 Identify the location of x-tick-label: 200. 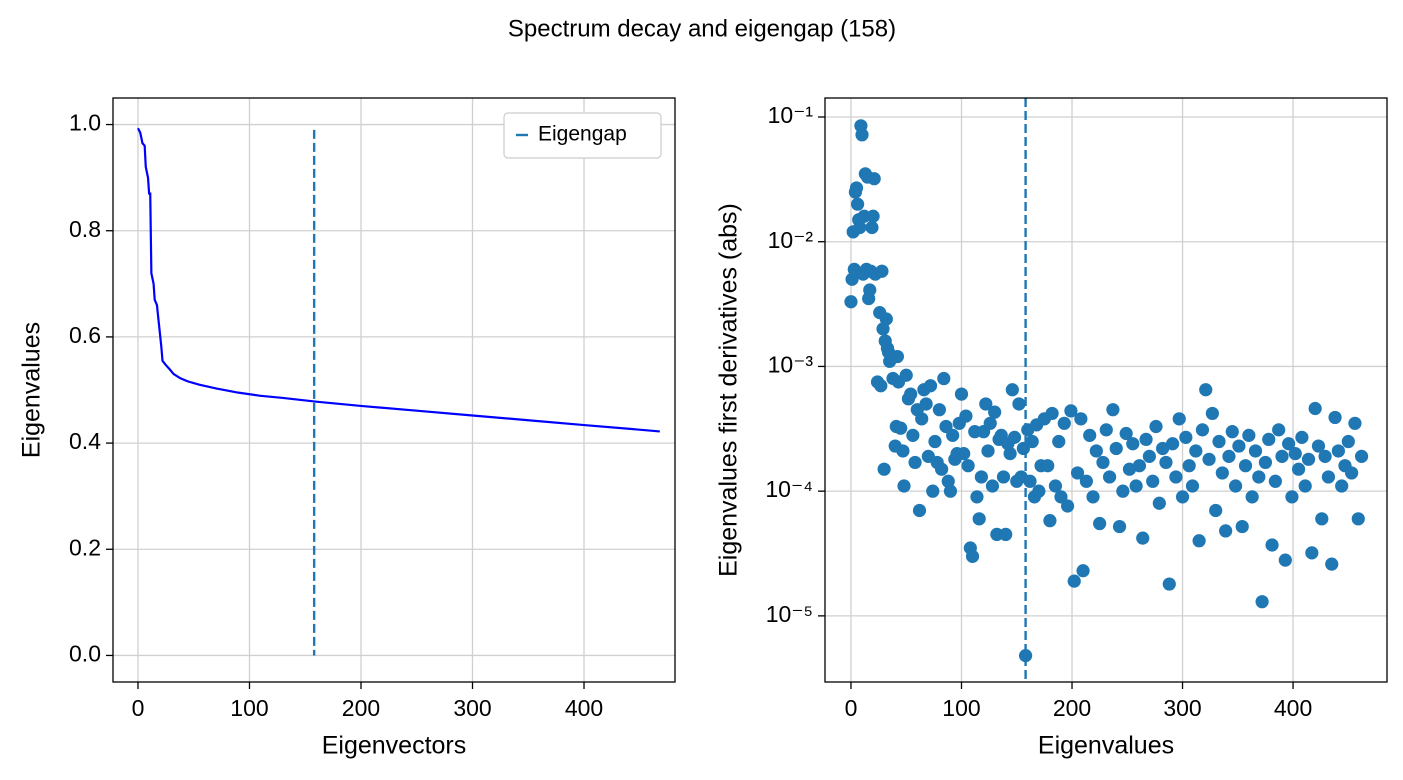
(1072, 708).